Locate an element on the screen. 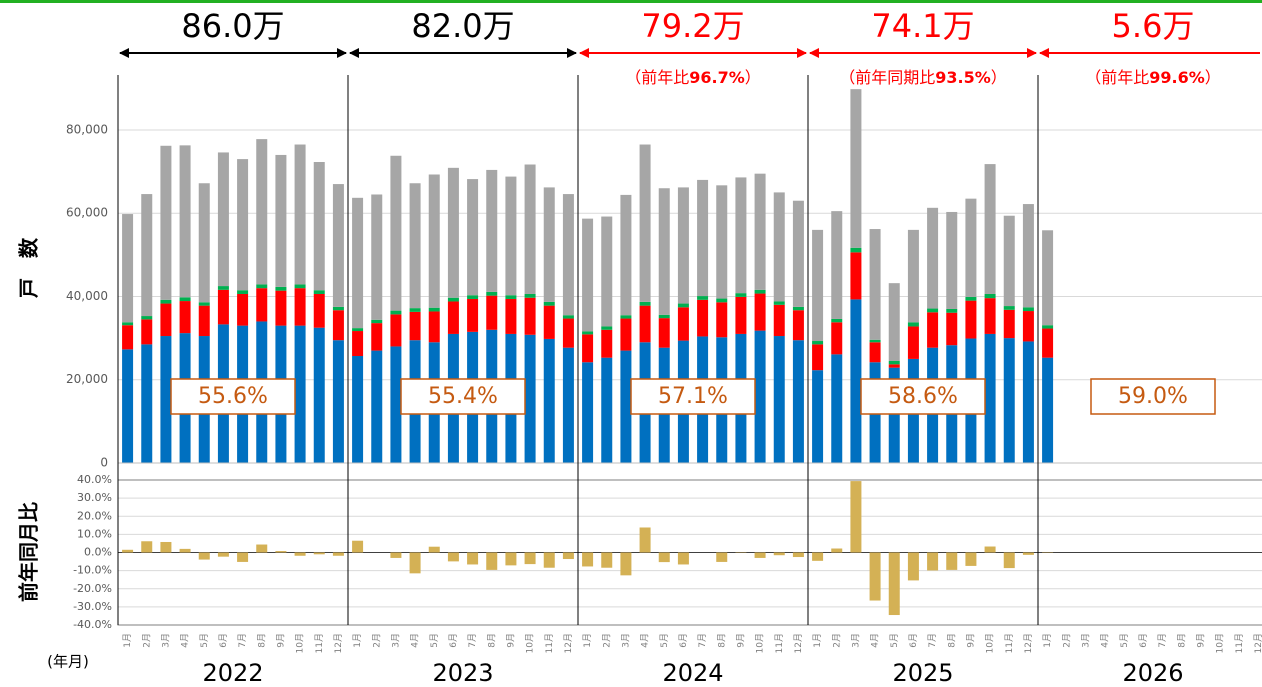 The image size is (1262, 687). x-tick-label: 7月 is located at coordinates (932, 640).